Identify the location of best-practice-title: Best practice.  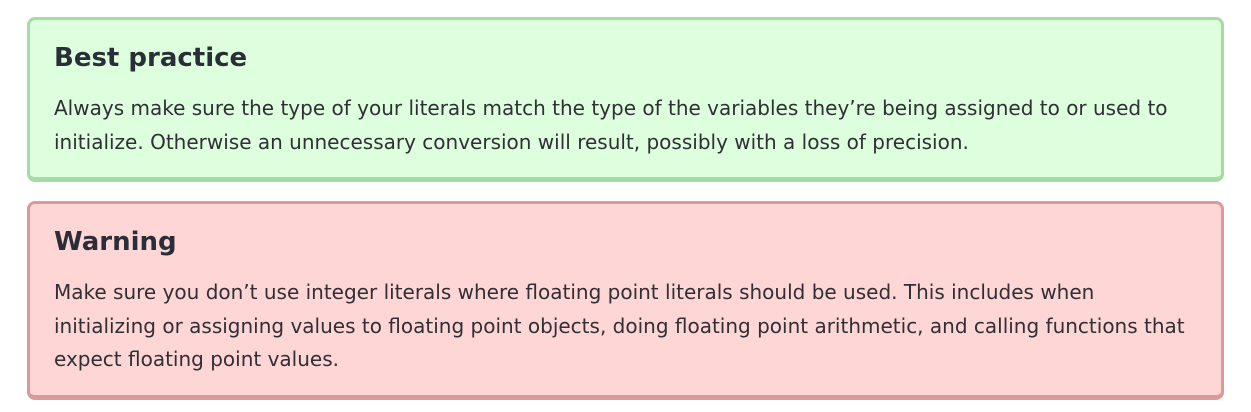
(151, 58).